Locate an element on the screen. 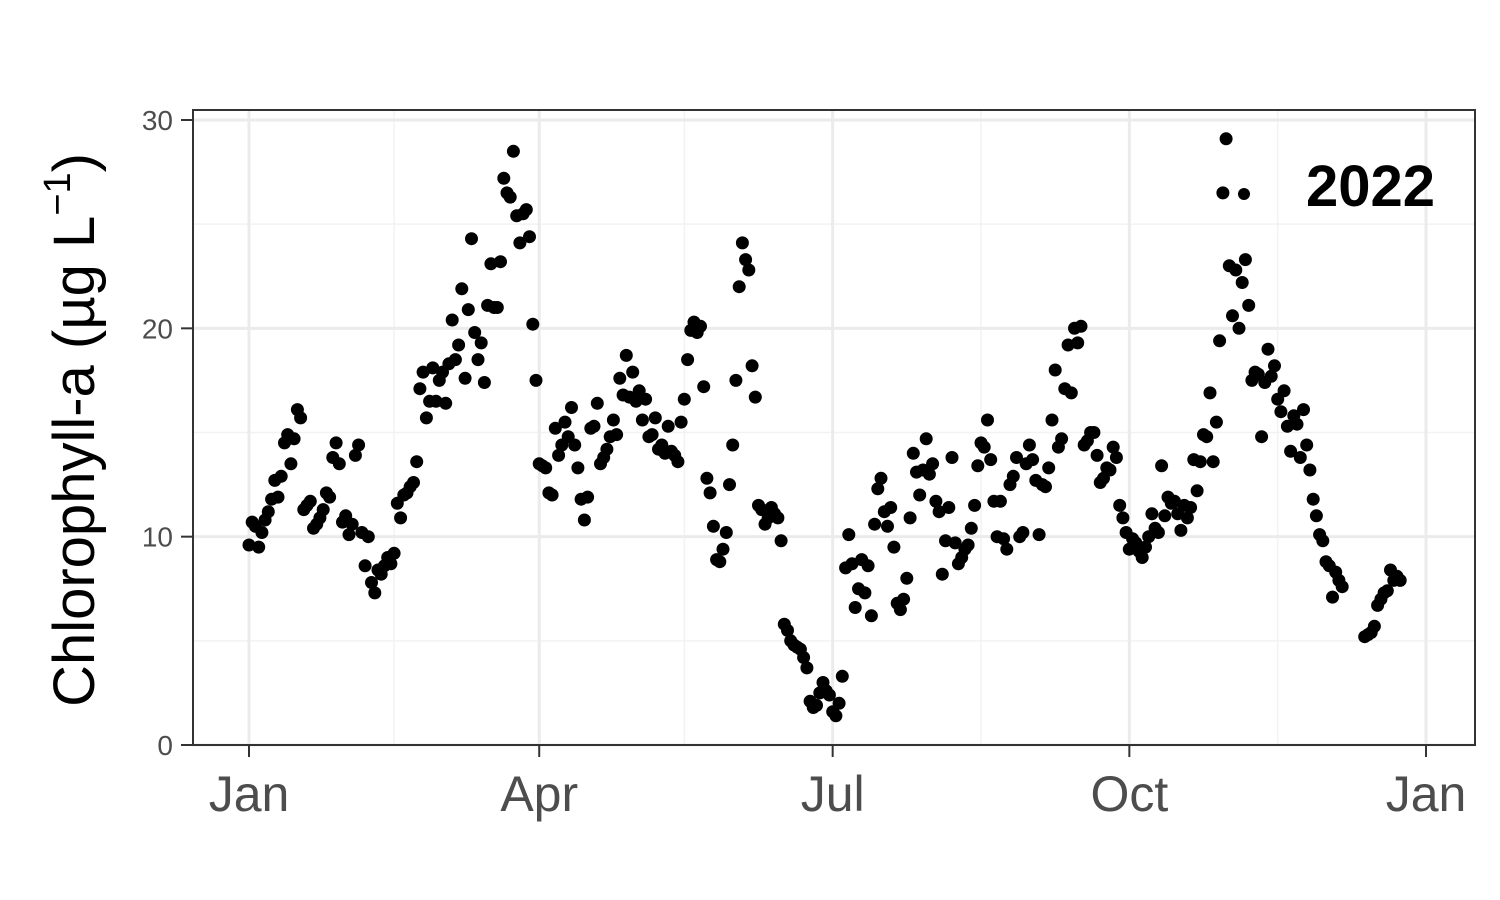 This screenshot has height=900, width=1500. x-tick-label: Jan is located at coordinates (1426, 794).